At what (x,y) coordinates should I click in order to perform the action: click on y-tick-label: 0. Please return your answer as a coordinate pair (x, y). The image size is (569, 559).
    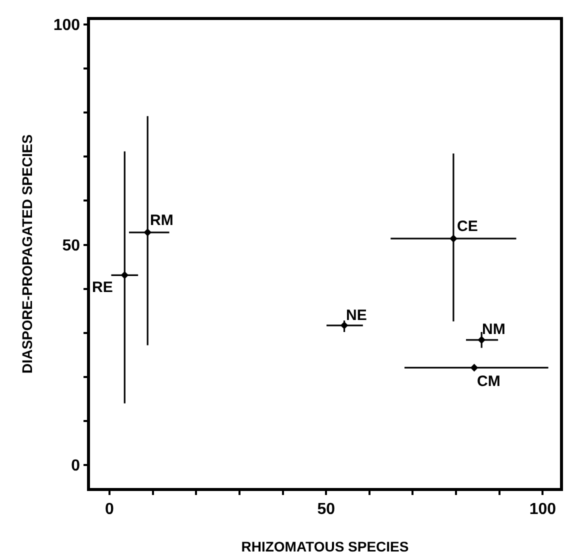
    Looking at the image, I should click on (75, 466).